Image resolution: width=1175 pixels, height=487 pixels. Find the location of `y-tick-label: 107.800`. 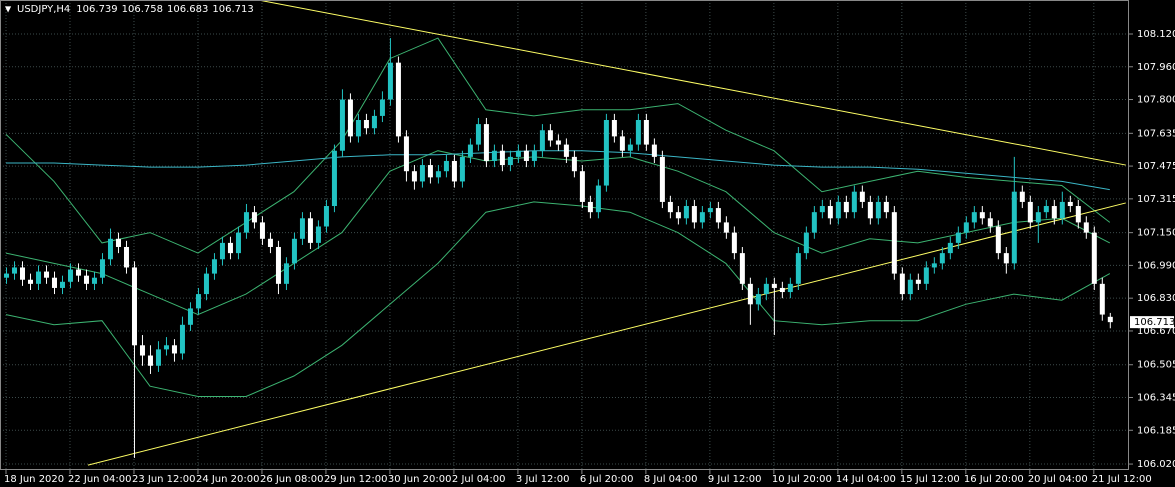

y-tick-label: 107.800 is located at coordinates (1156, 100).